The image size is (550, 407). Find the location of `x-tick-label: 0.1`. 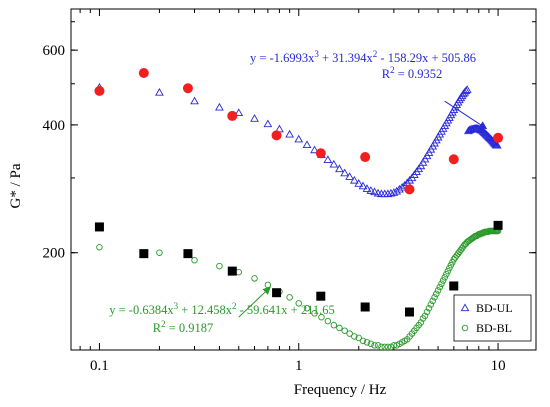

x-tick-label: 0.1 is located at coordinates (99, 366).